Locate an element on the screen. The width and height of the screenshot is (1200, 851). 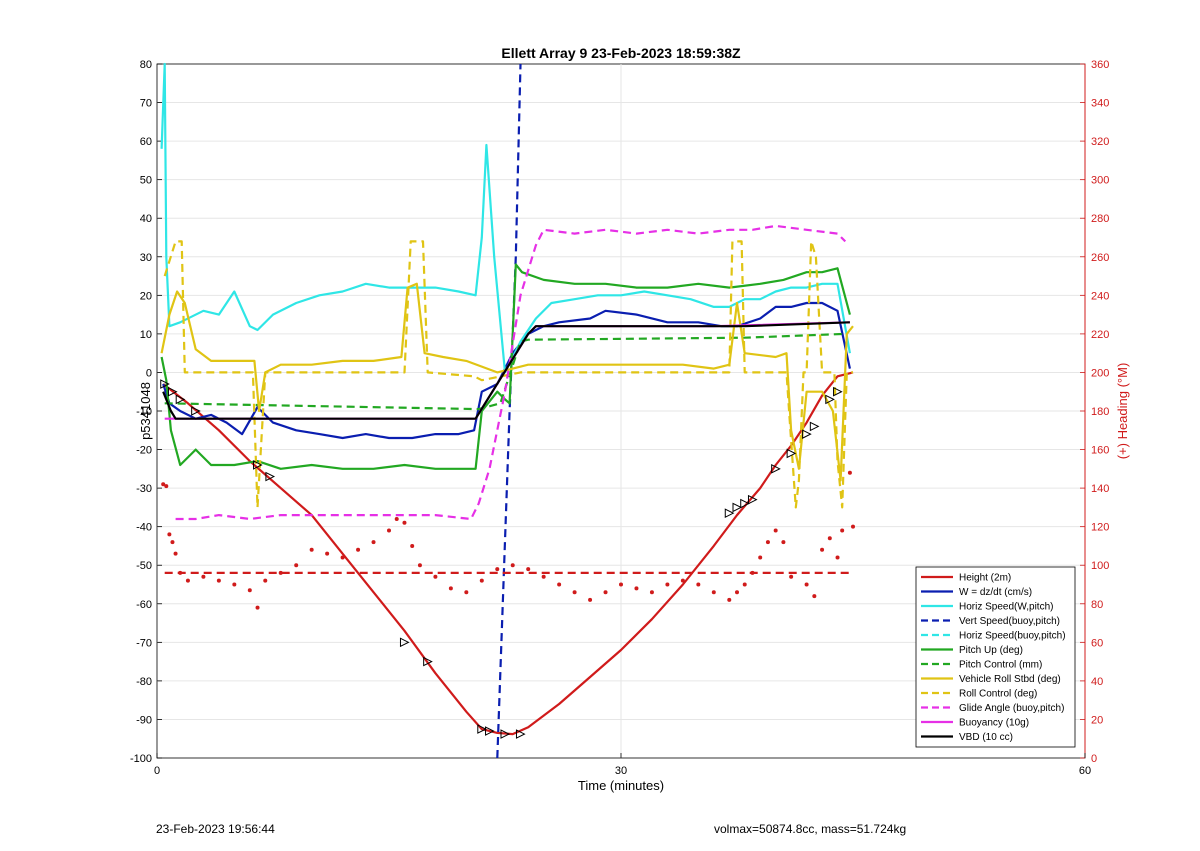
y-tick-label: -90 is located at coordinates (144, 720).